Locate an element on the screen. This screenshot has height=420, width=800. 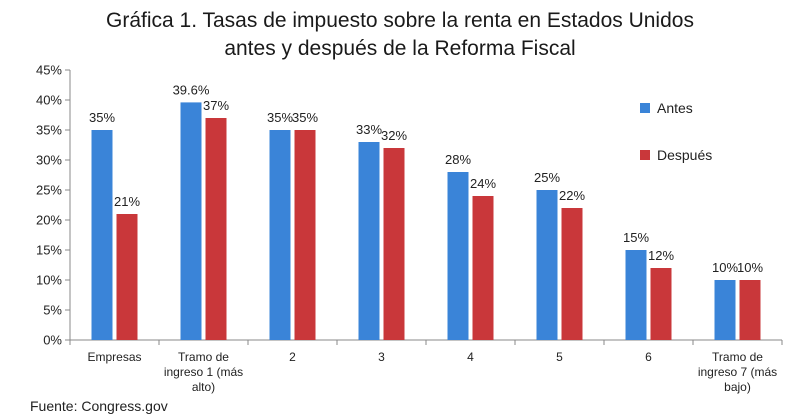
legend-swatch-antes is located at coordinates (645, 108).